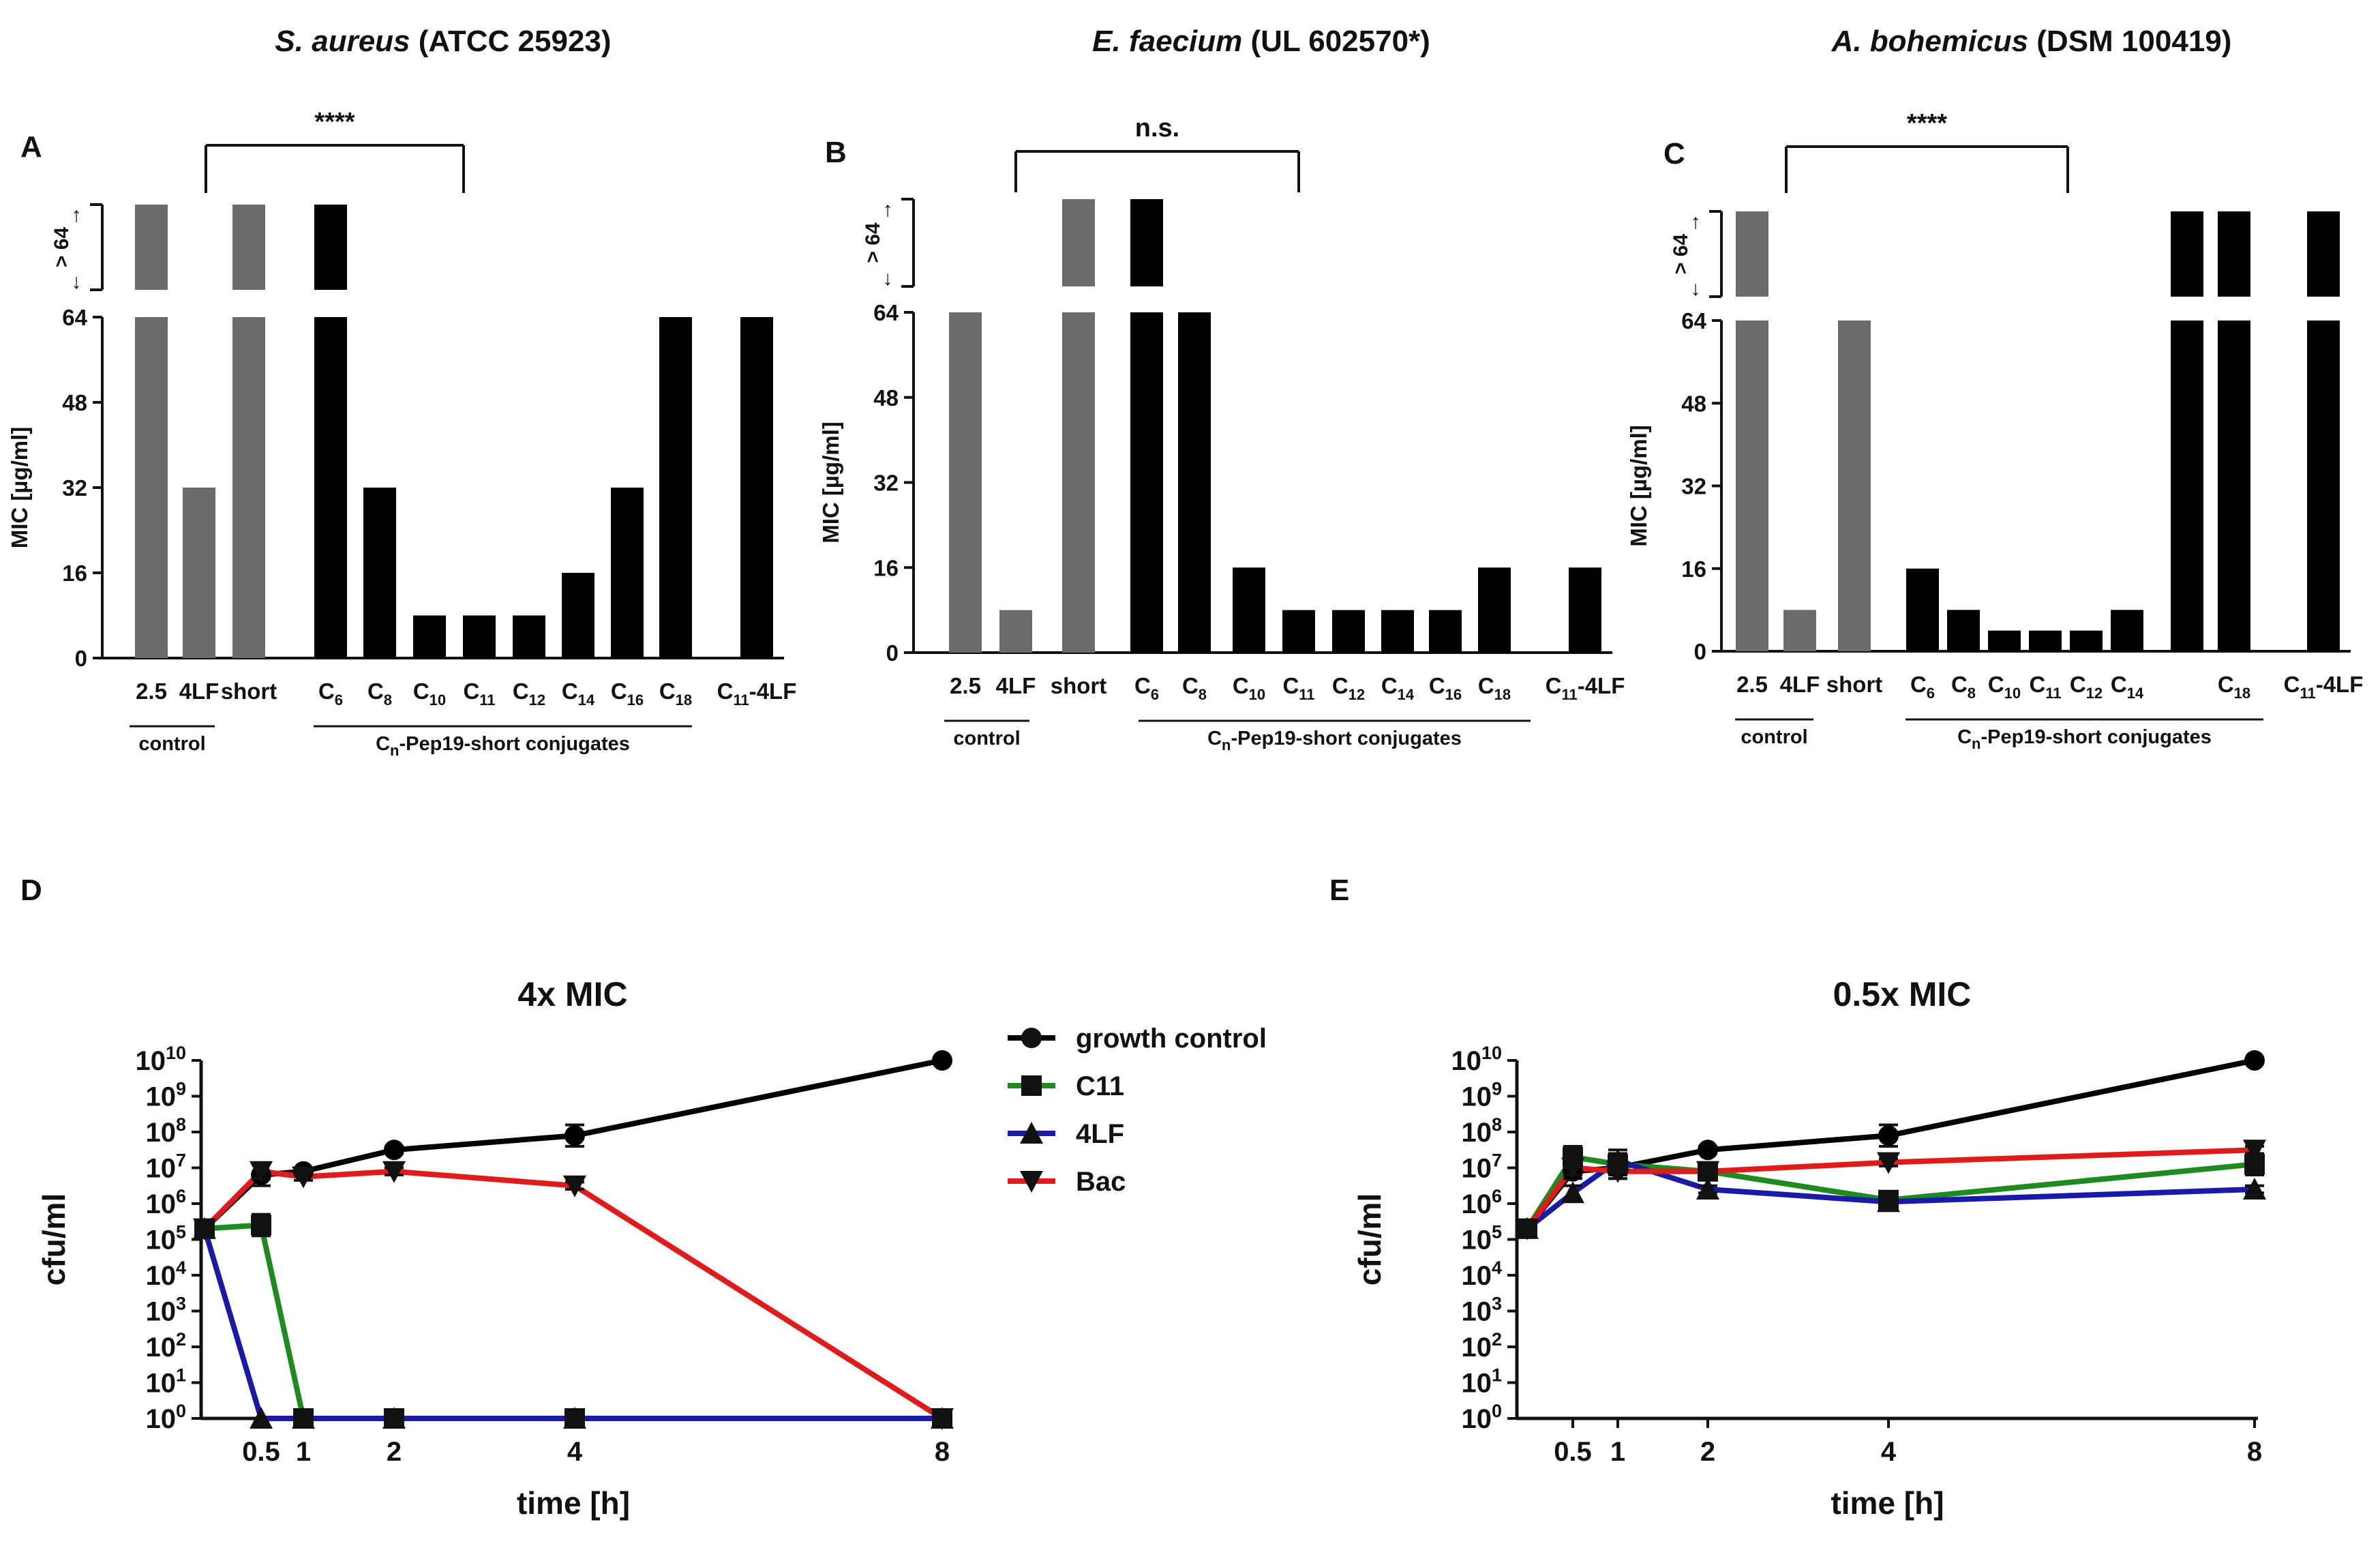  Describe the element at coordinates (1674, 153) in the screenshot. I see `panel-letter: C` at that location.